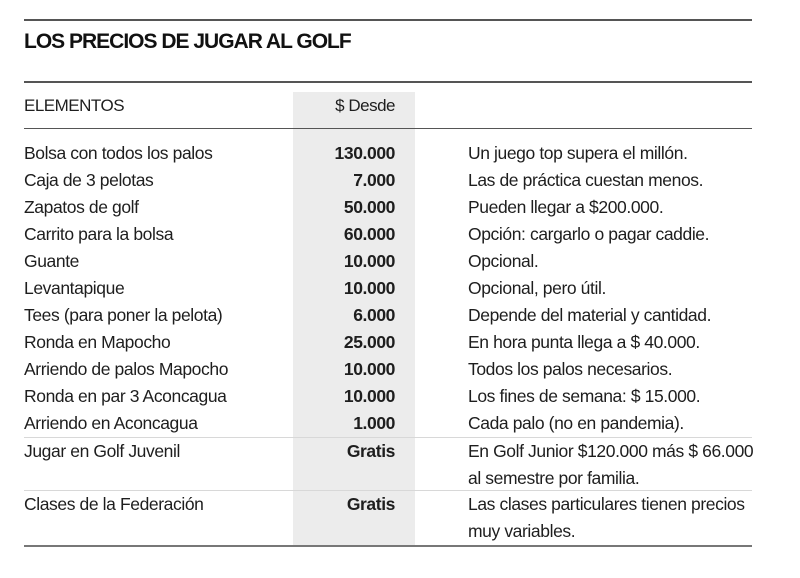  Describe the element at coordinates (188, 41) in the screenshot. I see `page-title: LOS PRECIOS DE JUGAR AL GOLF` at that location.